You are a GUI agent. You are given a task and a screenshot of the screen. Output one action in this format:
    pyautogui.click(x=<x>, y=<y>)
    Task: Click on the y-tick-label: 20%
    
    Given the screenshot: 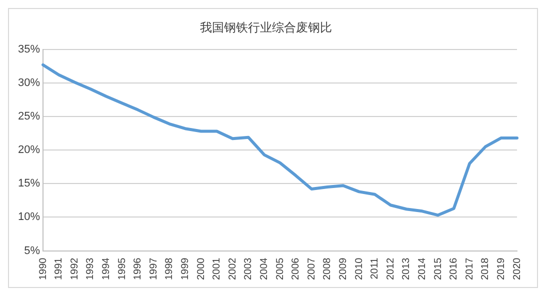 What is the action you would take?
    pyautogui.click(x=29, y=150)
    